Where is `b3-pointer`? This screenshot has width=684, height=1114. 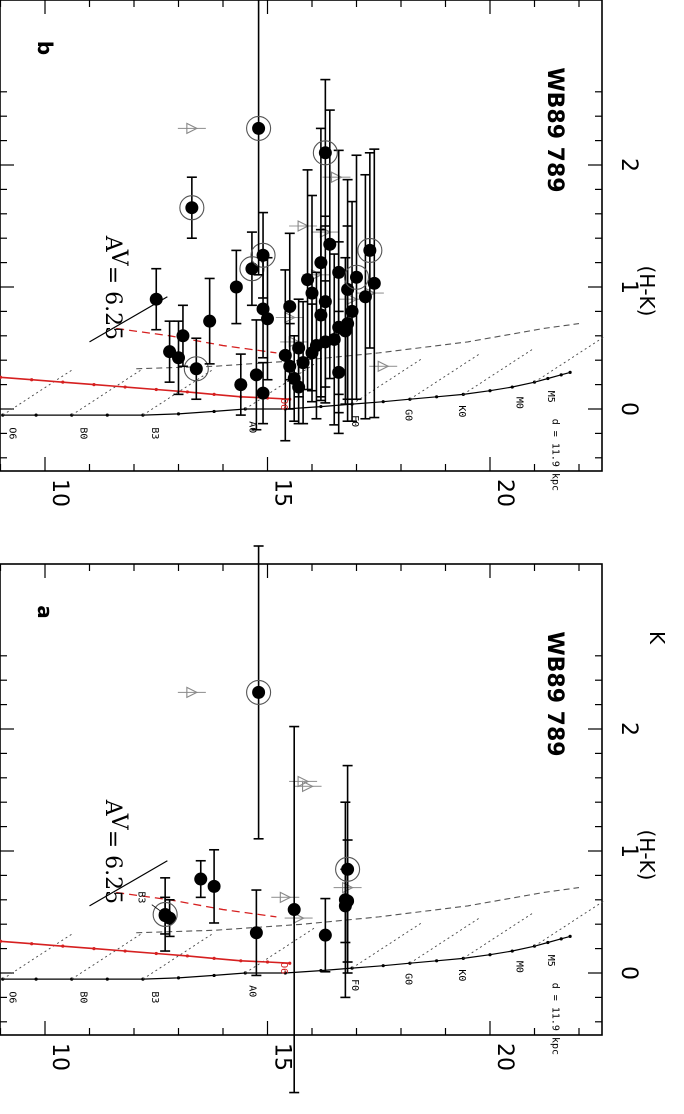
b3-pointer is located at coordinates (158, 909).